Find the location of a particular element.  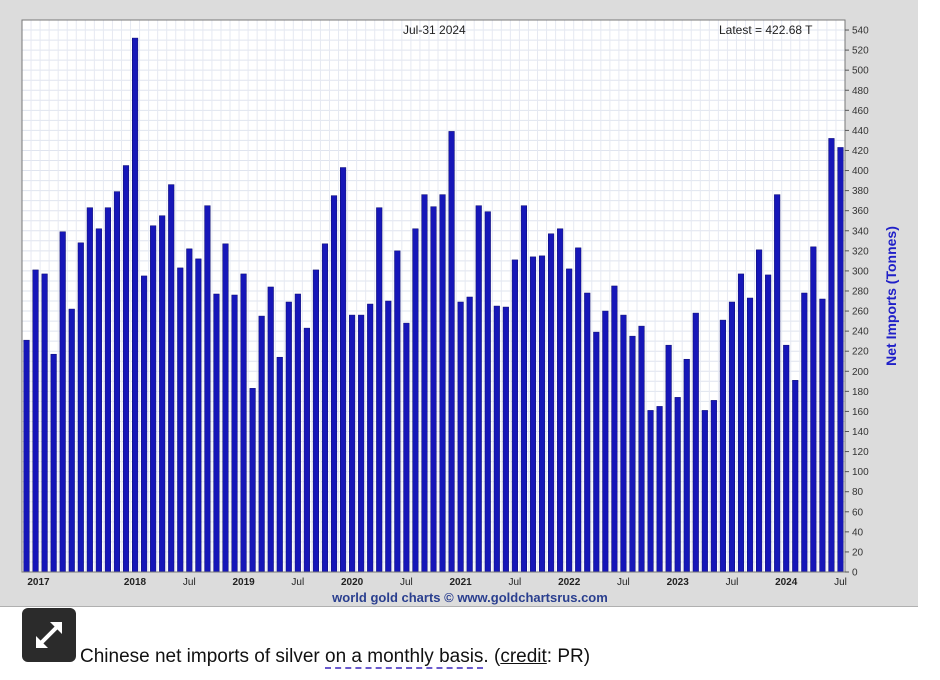

caption-text-3: : PR) is located at coordinates (568, 656).